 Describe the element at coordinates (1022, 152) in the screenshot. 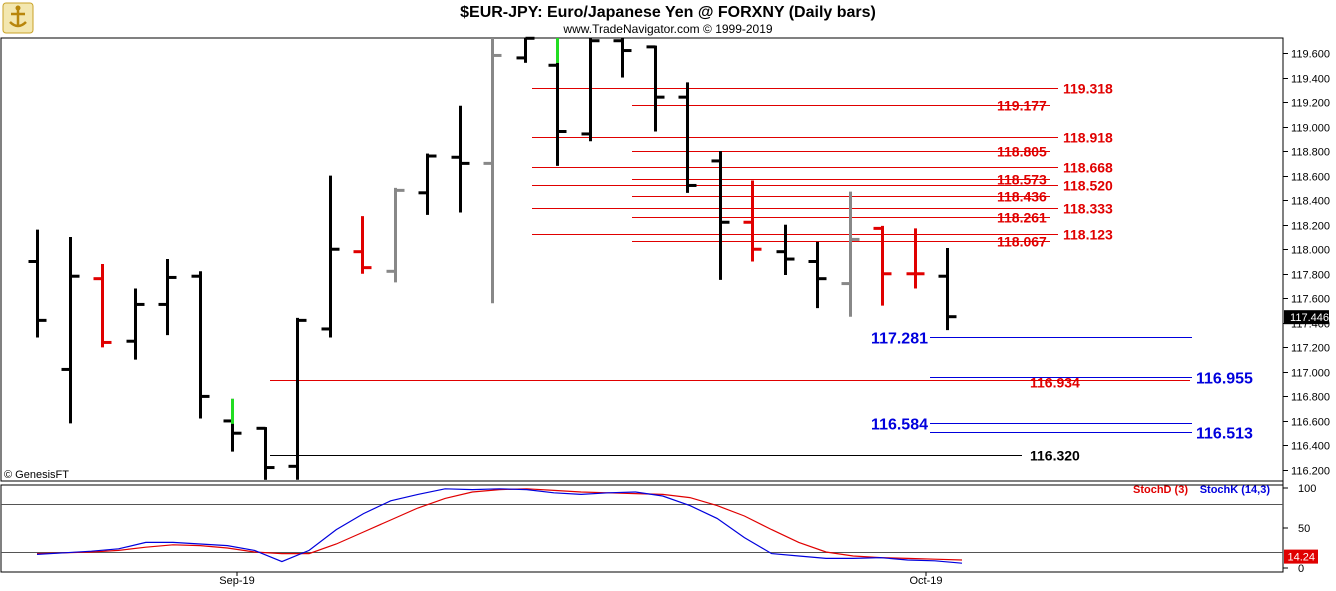

I see `level-label: 118.805` at that location.